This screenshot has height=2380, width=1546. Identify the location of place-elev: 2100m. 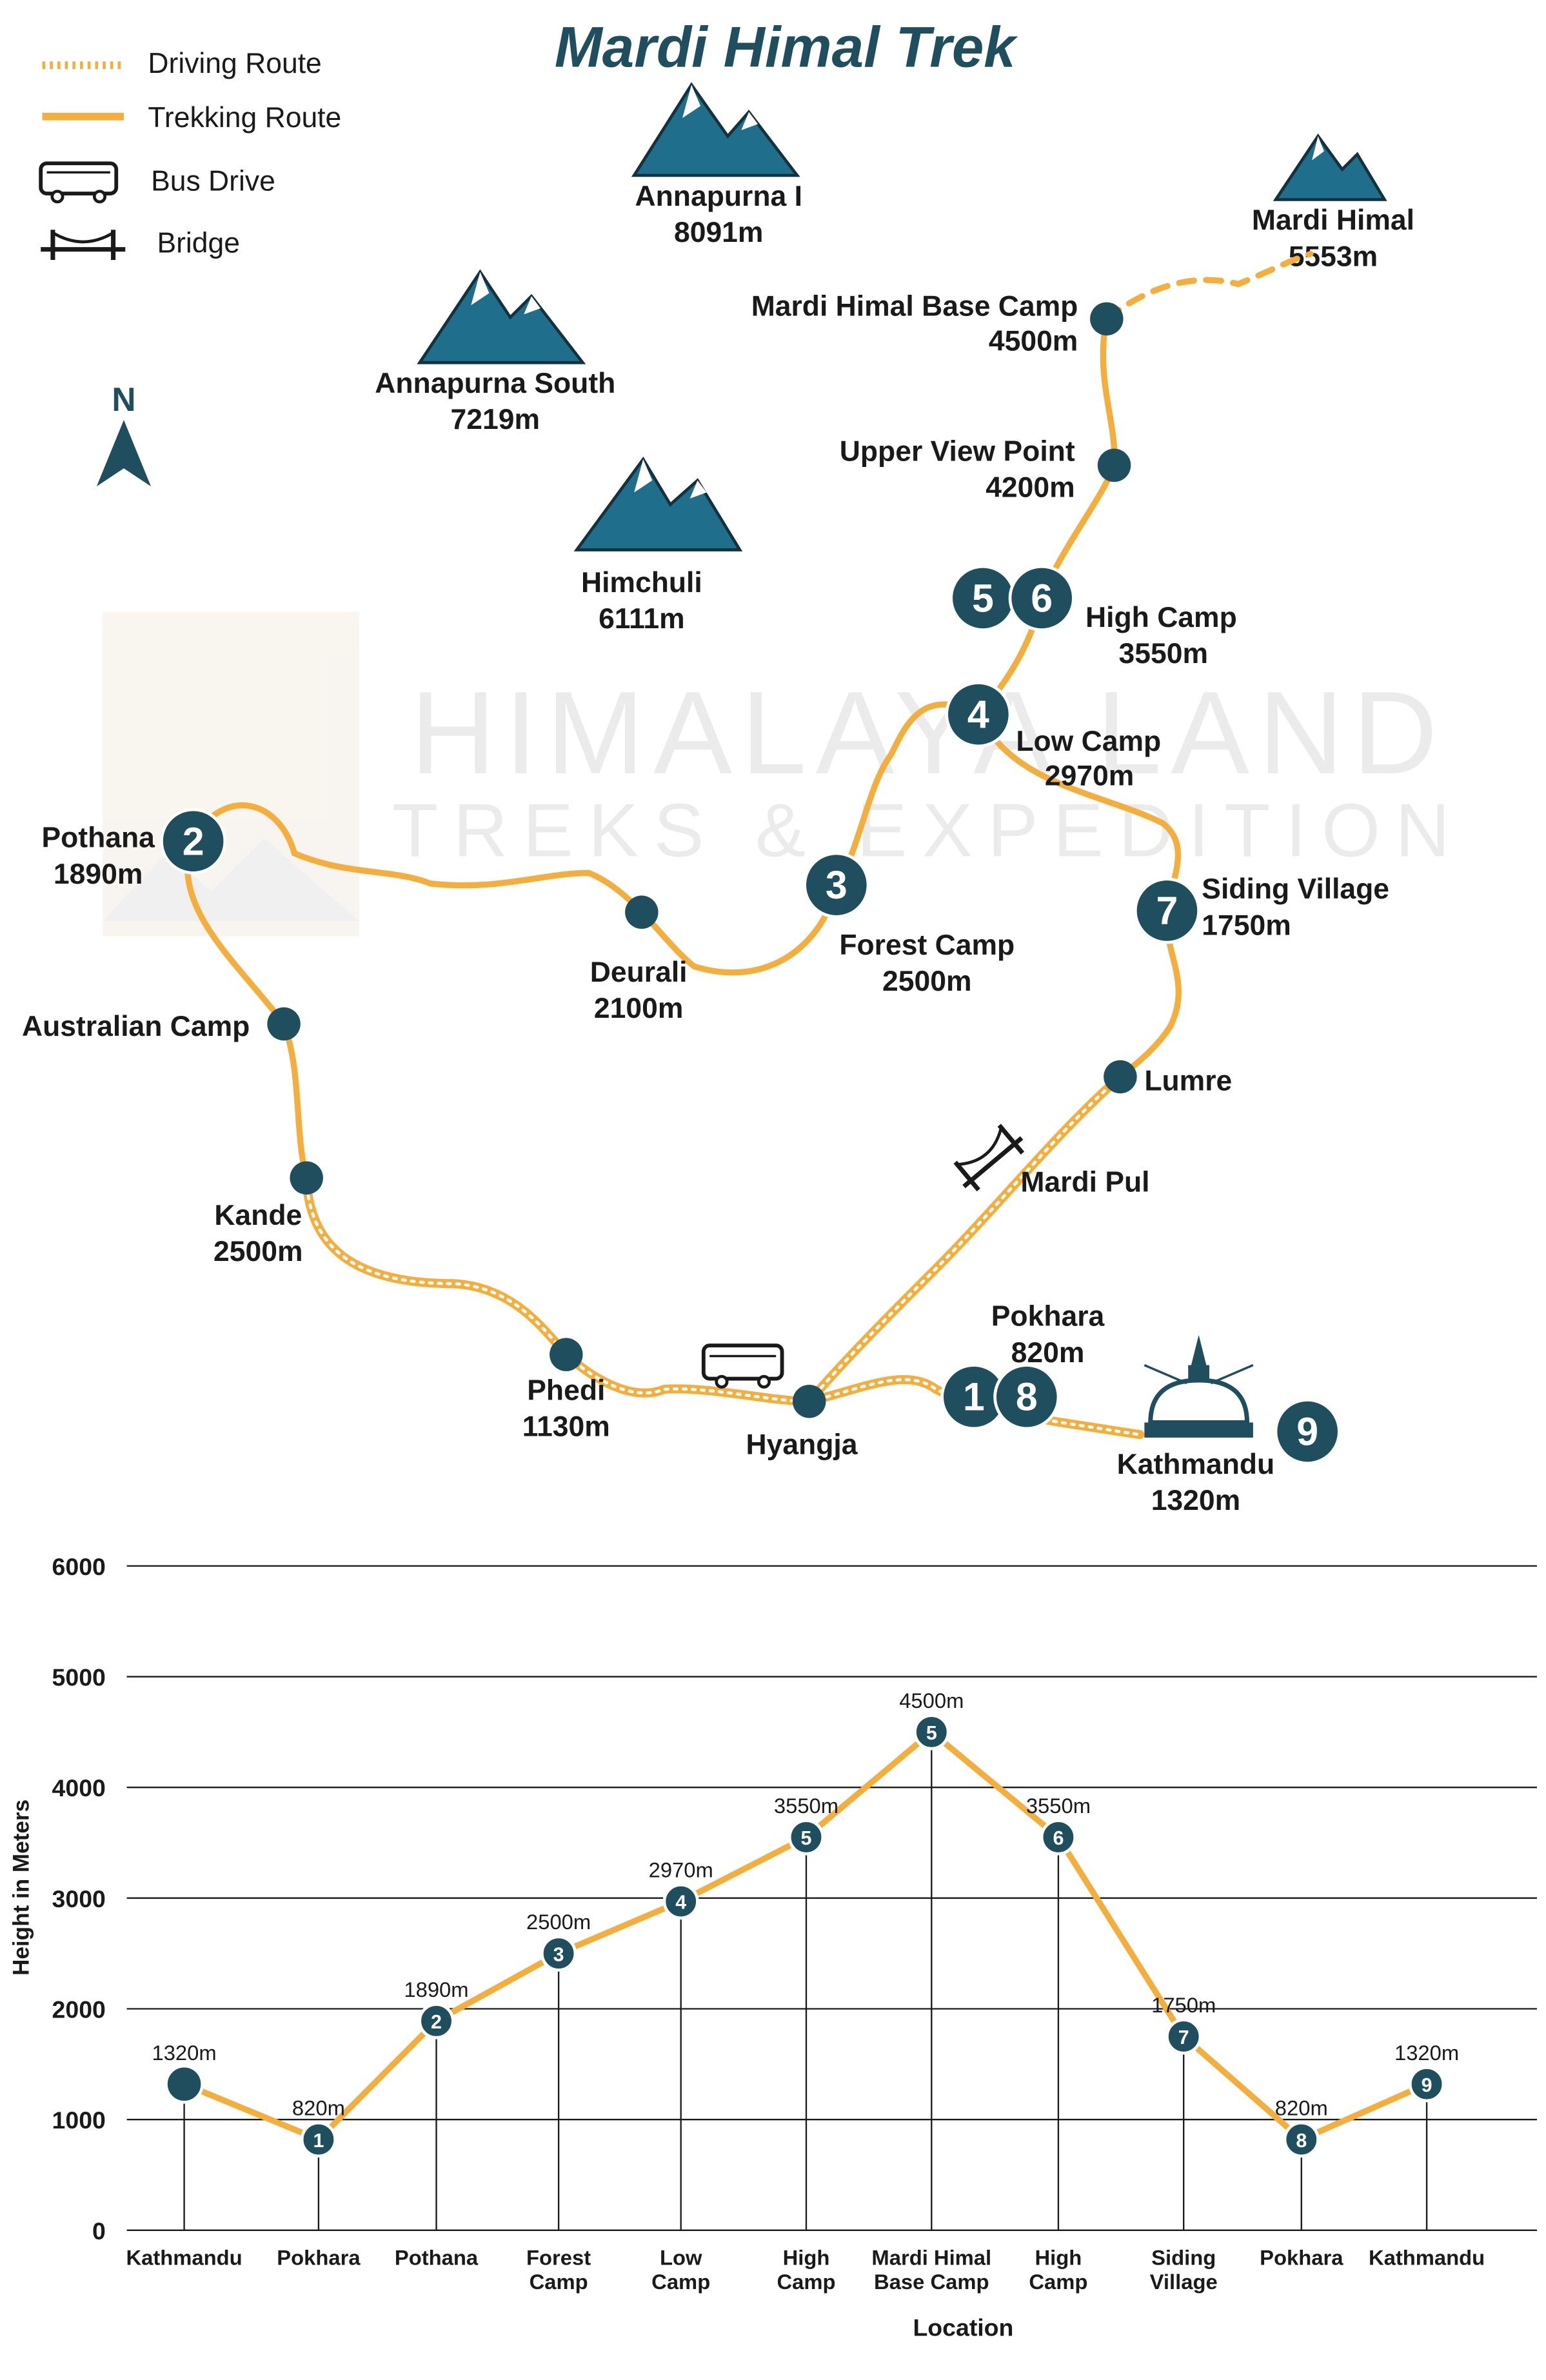
(638, 1008).